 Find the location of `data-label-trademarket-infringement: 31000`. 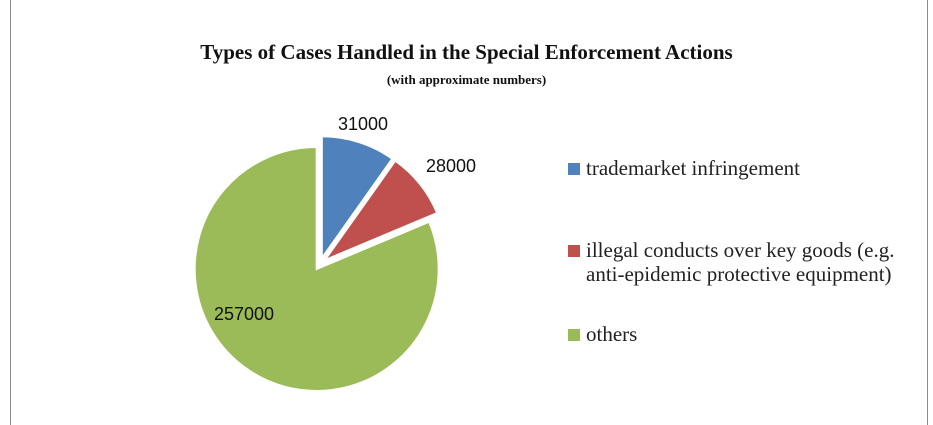

data-label-trademarket-infringement: 31000 is located at coordinates (363, 124).